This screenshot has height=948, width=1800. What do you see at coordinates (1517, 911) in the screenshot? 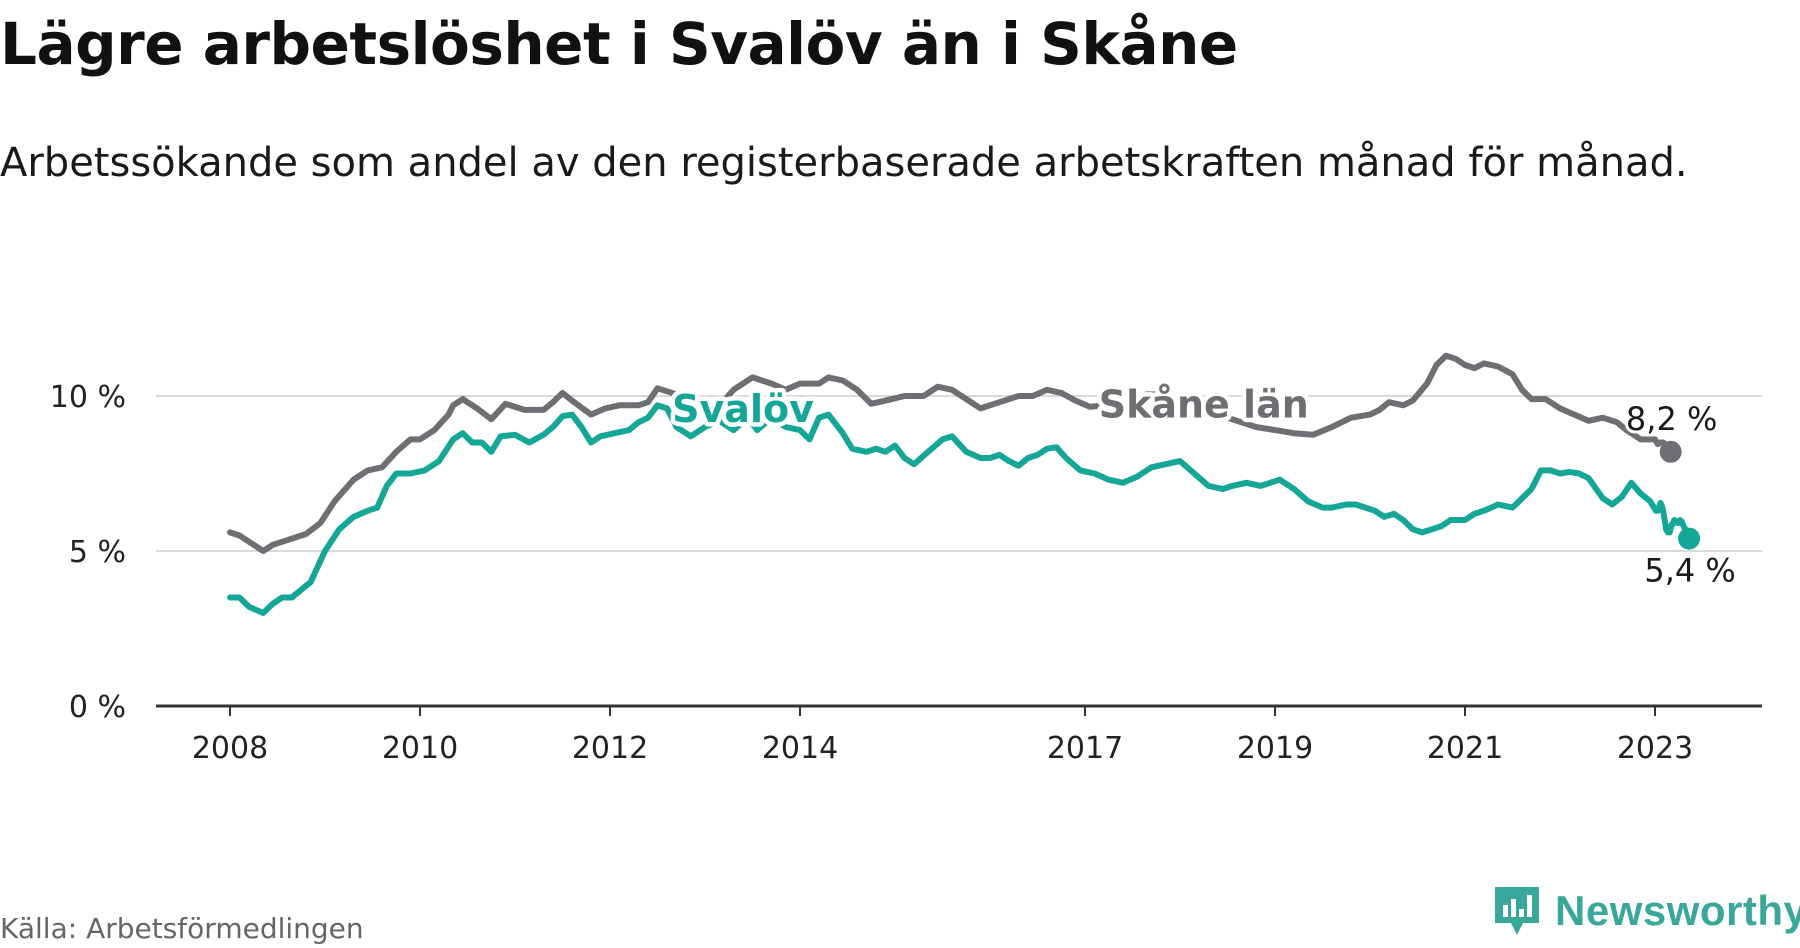
I see `newsworthy-logo-icon` at bounding box center [1517, 911].